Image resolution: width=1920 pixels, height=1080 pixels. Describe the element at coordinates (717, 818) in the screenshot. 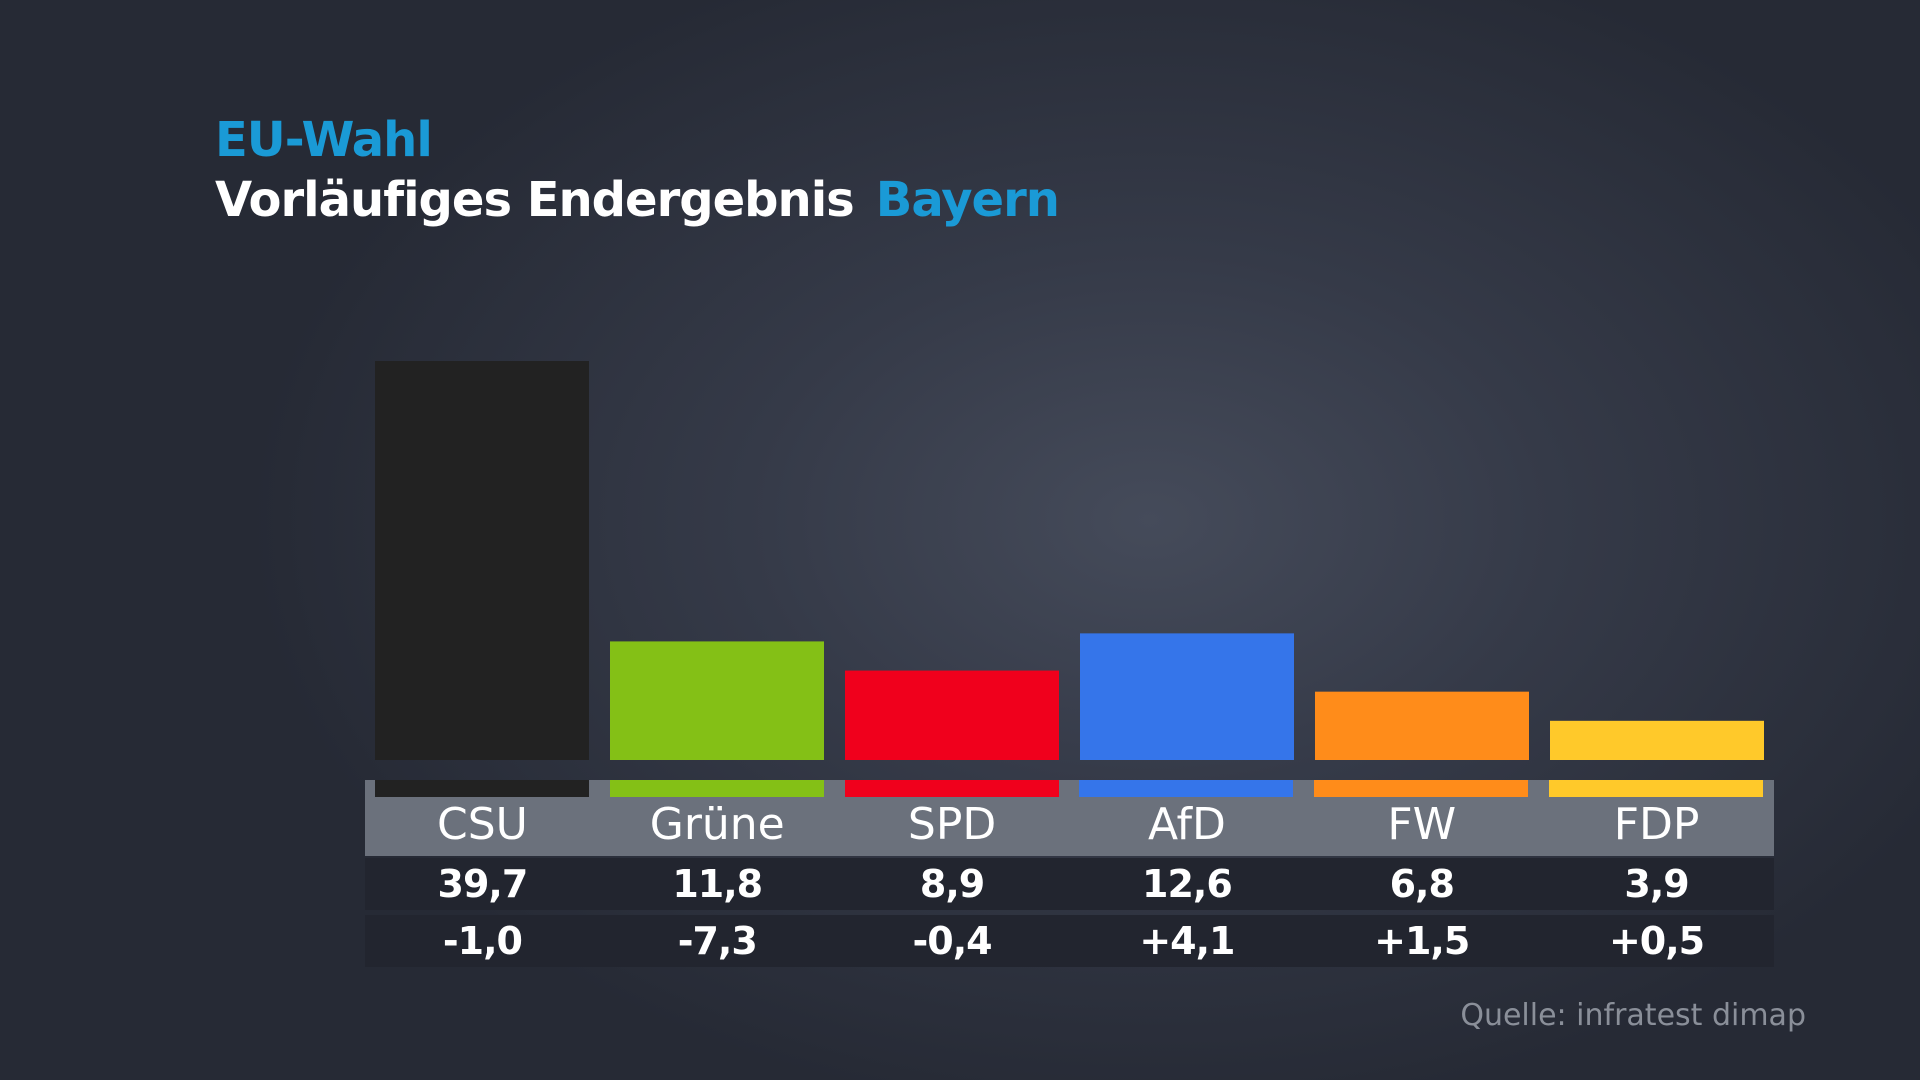

I see `party-label: Grüne` at that location.